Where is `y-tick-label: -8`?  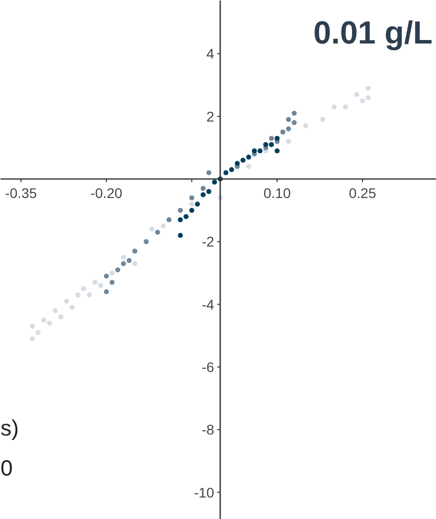
y-tick-label: -8 is located at coordinates (208, 430).